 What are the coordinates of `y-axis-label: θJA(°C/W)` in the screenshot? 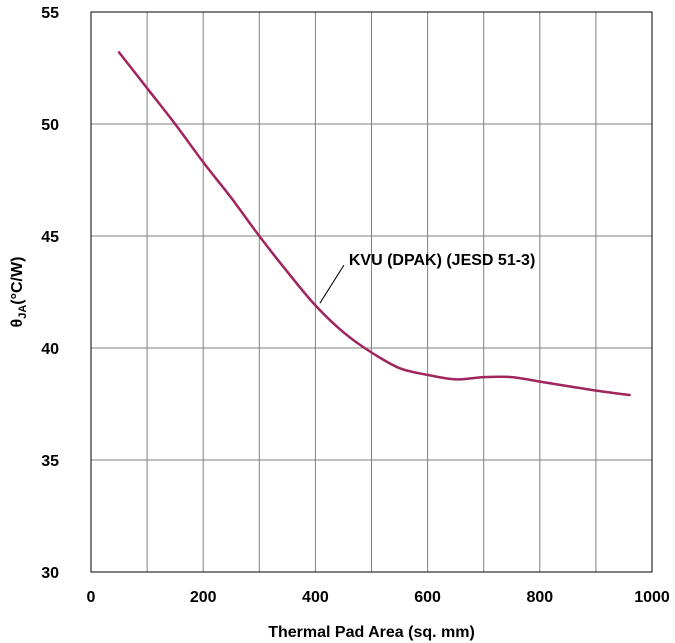 It's located at (19, 292).